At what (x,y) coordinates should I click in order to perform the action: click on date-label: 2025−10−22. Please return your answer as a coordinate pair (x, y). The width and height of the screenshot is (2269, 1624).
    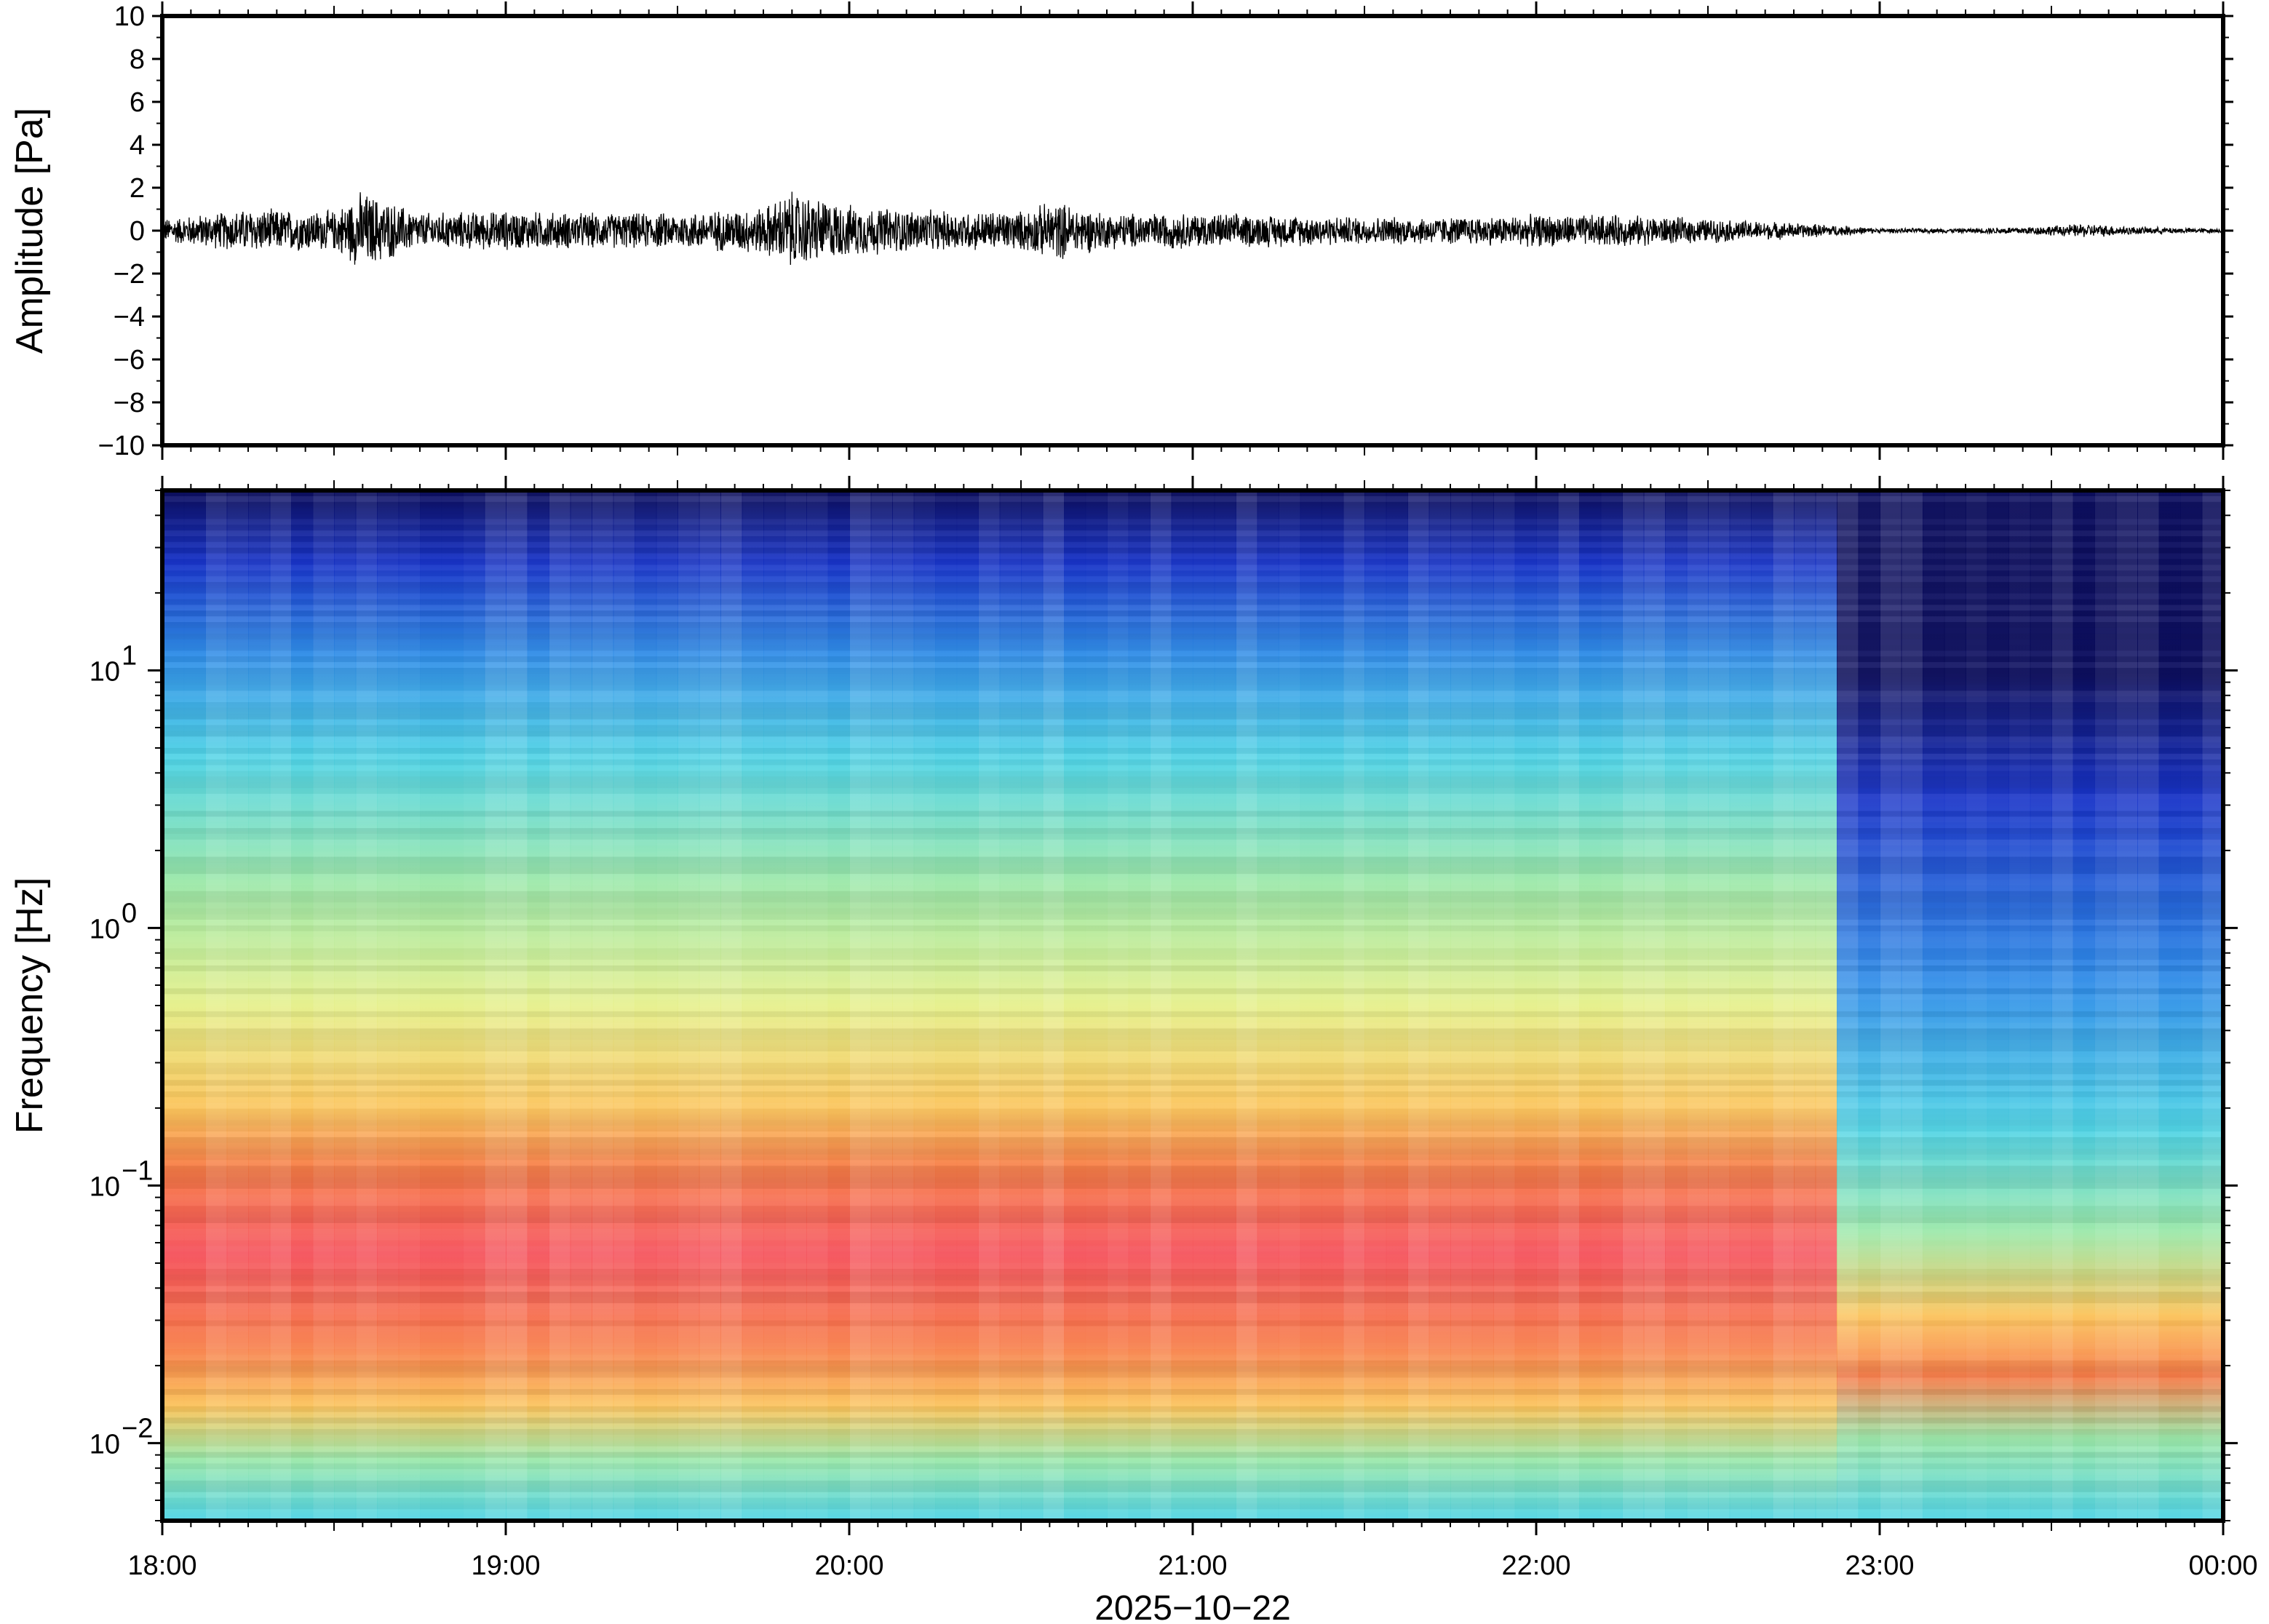
    Looking at the image, I should click on (1192, 1606).